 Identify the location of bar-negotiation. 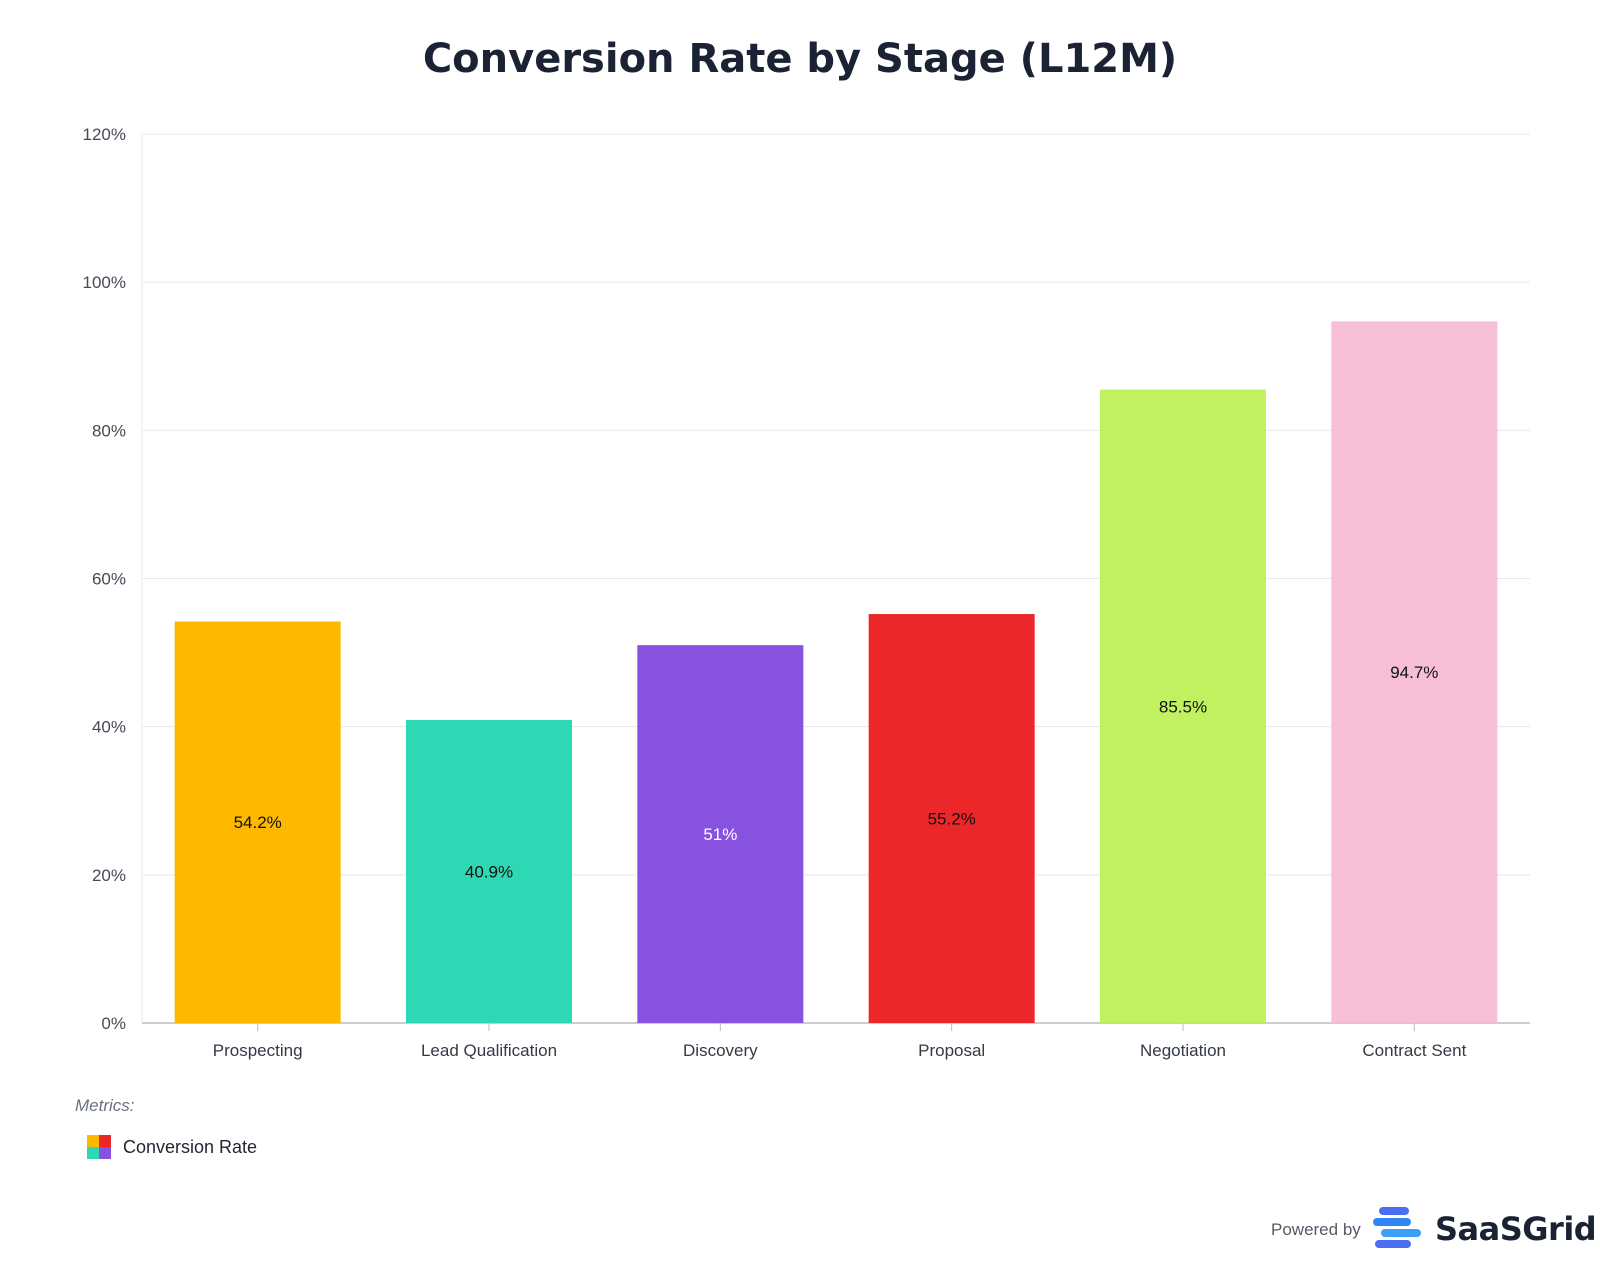
(1183, 706).